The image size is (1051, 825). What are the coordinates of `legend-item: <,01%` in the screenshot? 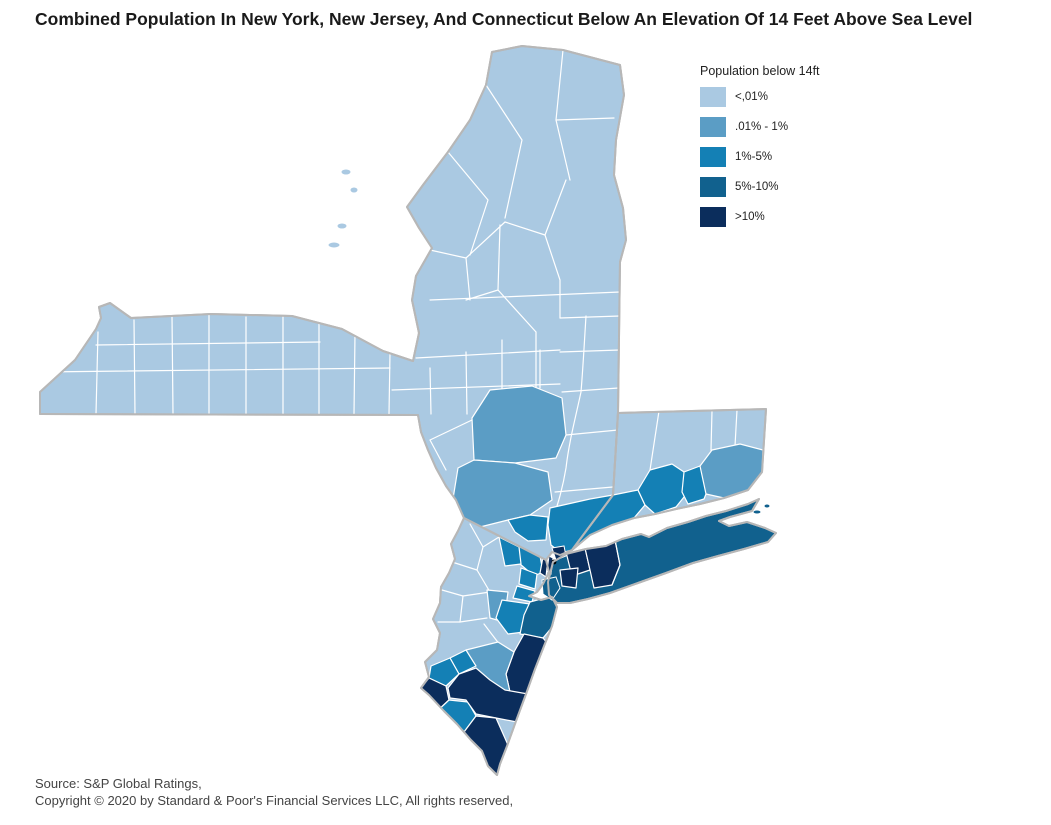 It's located at (785, 97).